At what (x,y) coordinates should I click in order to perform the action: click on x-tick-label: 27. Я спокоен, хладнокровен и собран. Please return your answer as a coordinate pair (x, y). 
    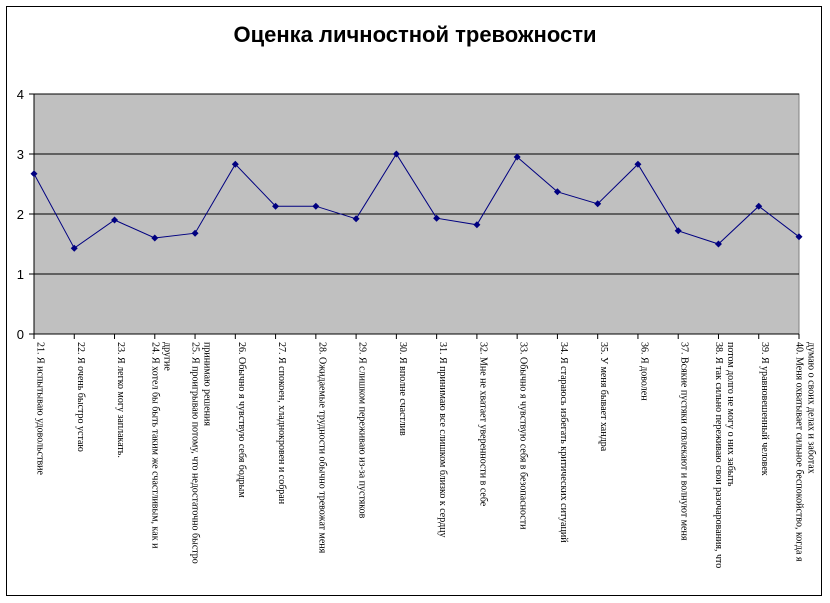
    Looking at the image, I should click on (281, 423).